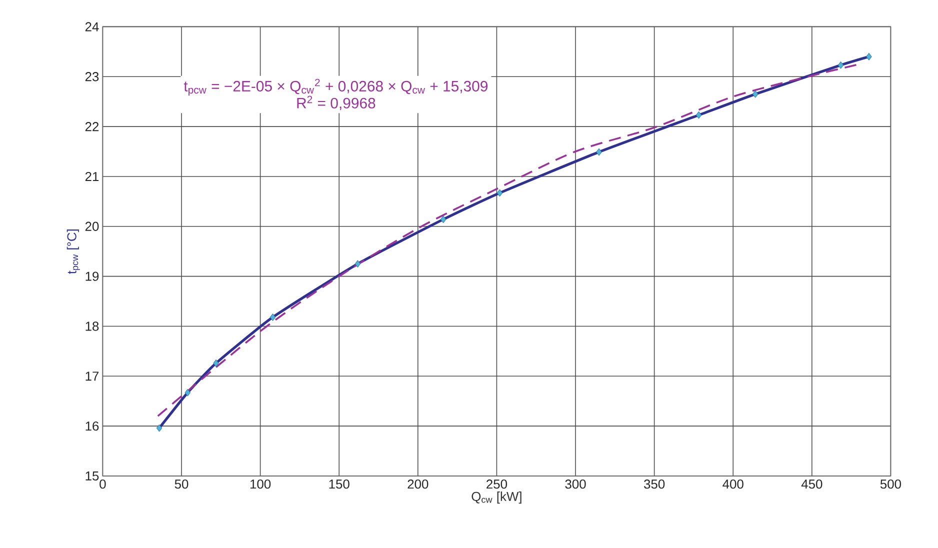 The height and width of the screenshot is (548, 938). Describe the element at coordinates (92, 226) in the screenshot. I see `y-tick-label: 20` at that location.